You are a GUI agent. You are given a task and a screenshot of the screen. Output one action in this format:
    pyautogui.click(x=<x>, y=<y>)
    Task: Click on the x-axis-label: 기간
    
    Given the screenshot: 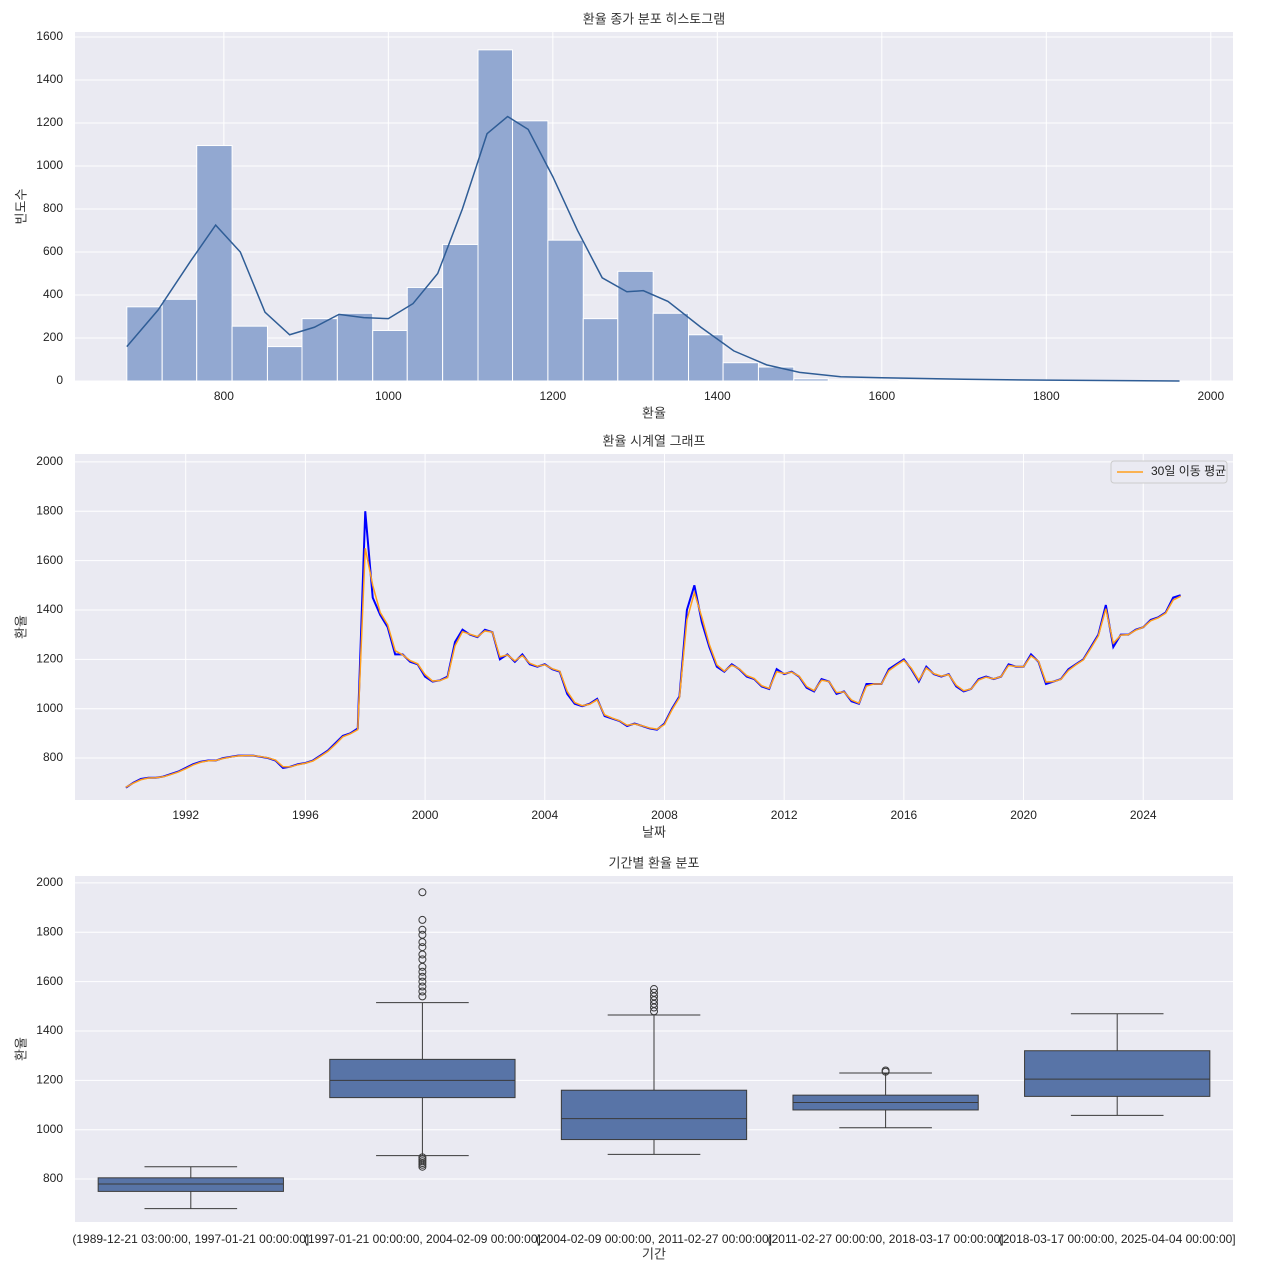 What is the action you would take?
    pyautogui.click(x=654, y=1253)
    